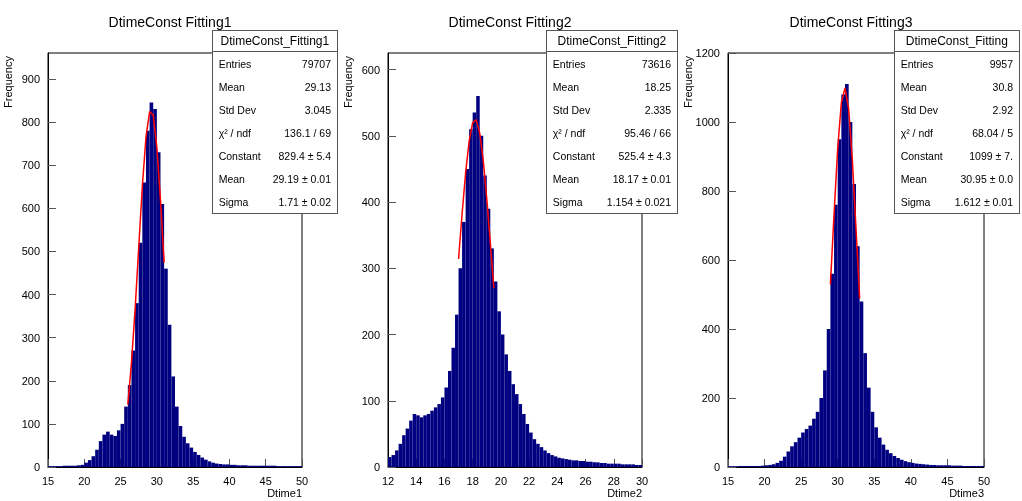 The width and height of the screenshot is (1022, 501). What do you see at coordinates (641, 179) in the screenshot?
I see `annotation: 18.17 ± 0.01` at bounding box center [641, 179].